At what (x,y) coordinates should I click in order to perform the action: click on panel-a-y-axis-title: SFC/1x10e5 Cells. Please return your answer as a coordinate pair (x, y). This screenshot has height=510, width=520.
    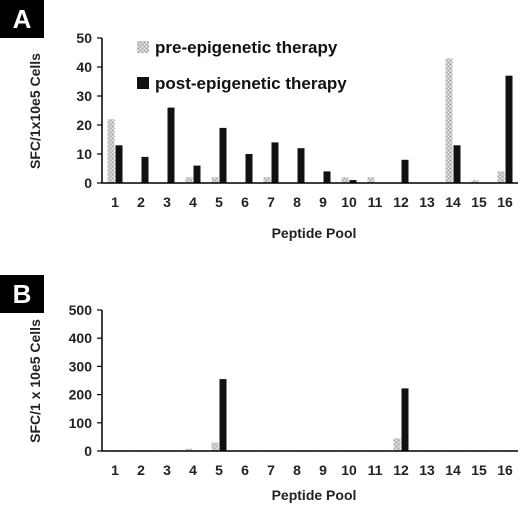
    Looking at the image, I should click on (35, 111).